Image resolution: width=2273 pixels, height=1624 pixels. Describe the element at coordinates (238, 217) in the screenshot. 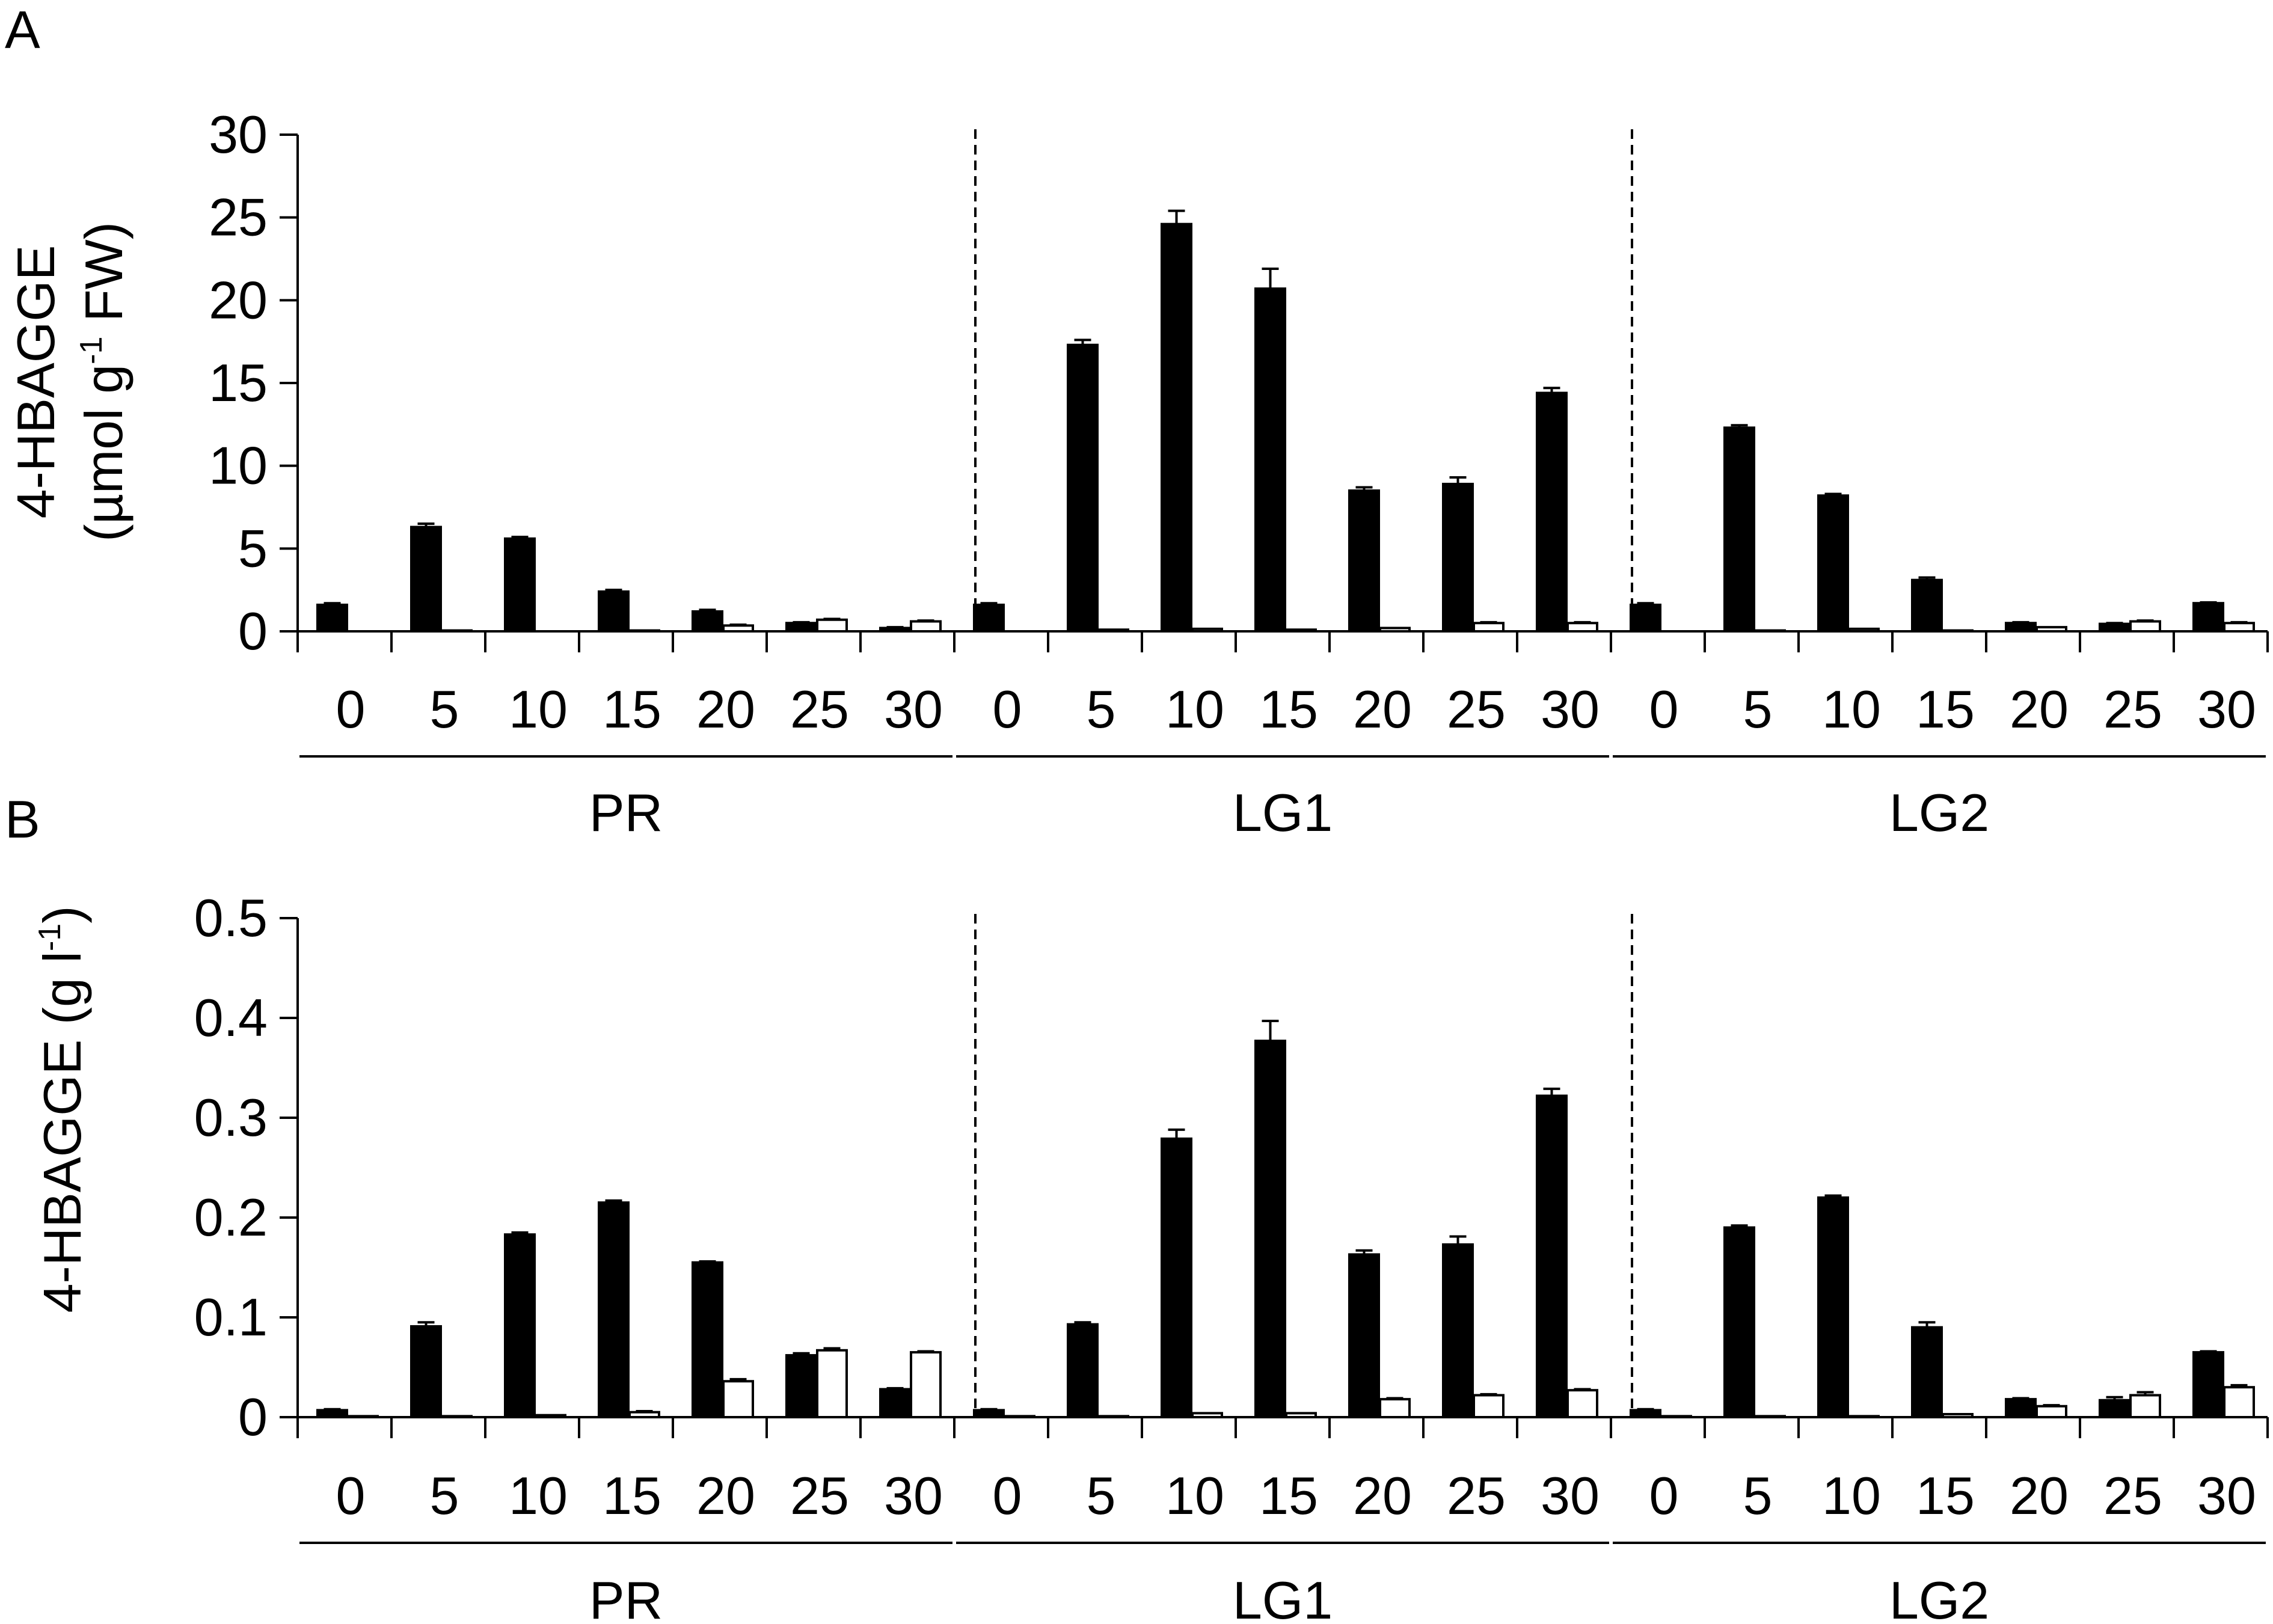

I see `panel-a-y-tick-label: 25` at that location.